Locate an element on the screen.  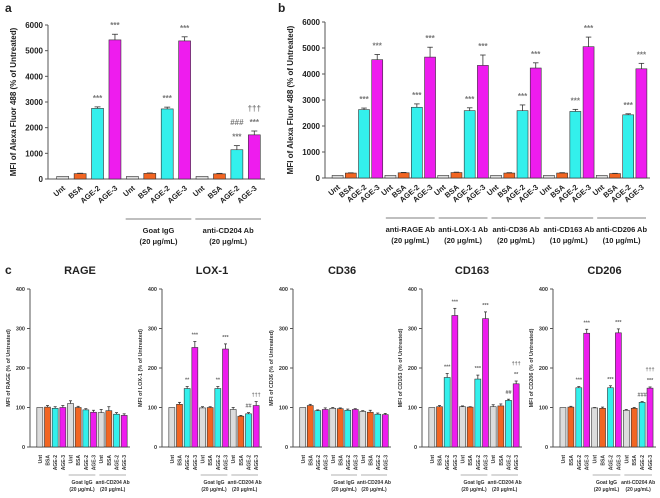
y-axis-label: MFI of CD36 (% of Untreated) is located at coordinates (272, 368).